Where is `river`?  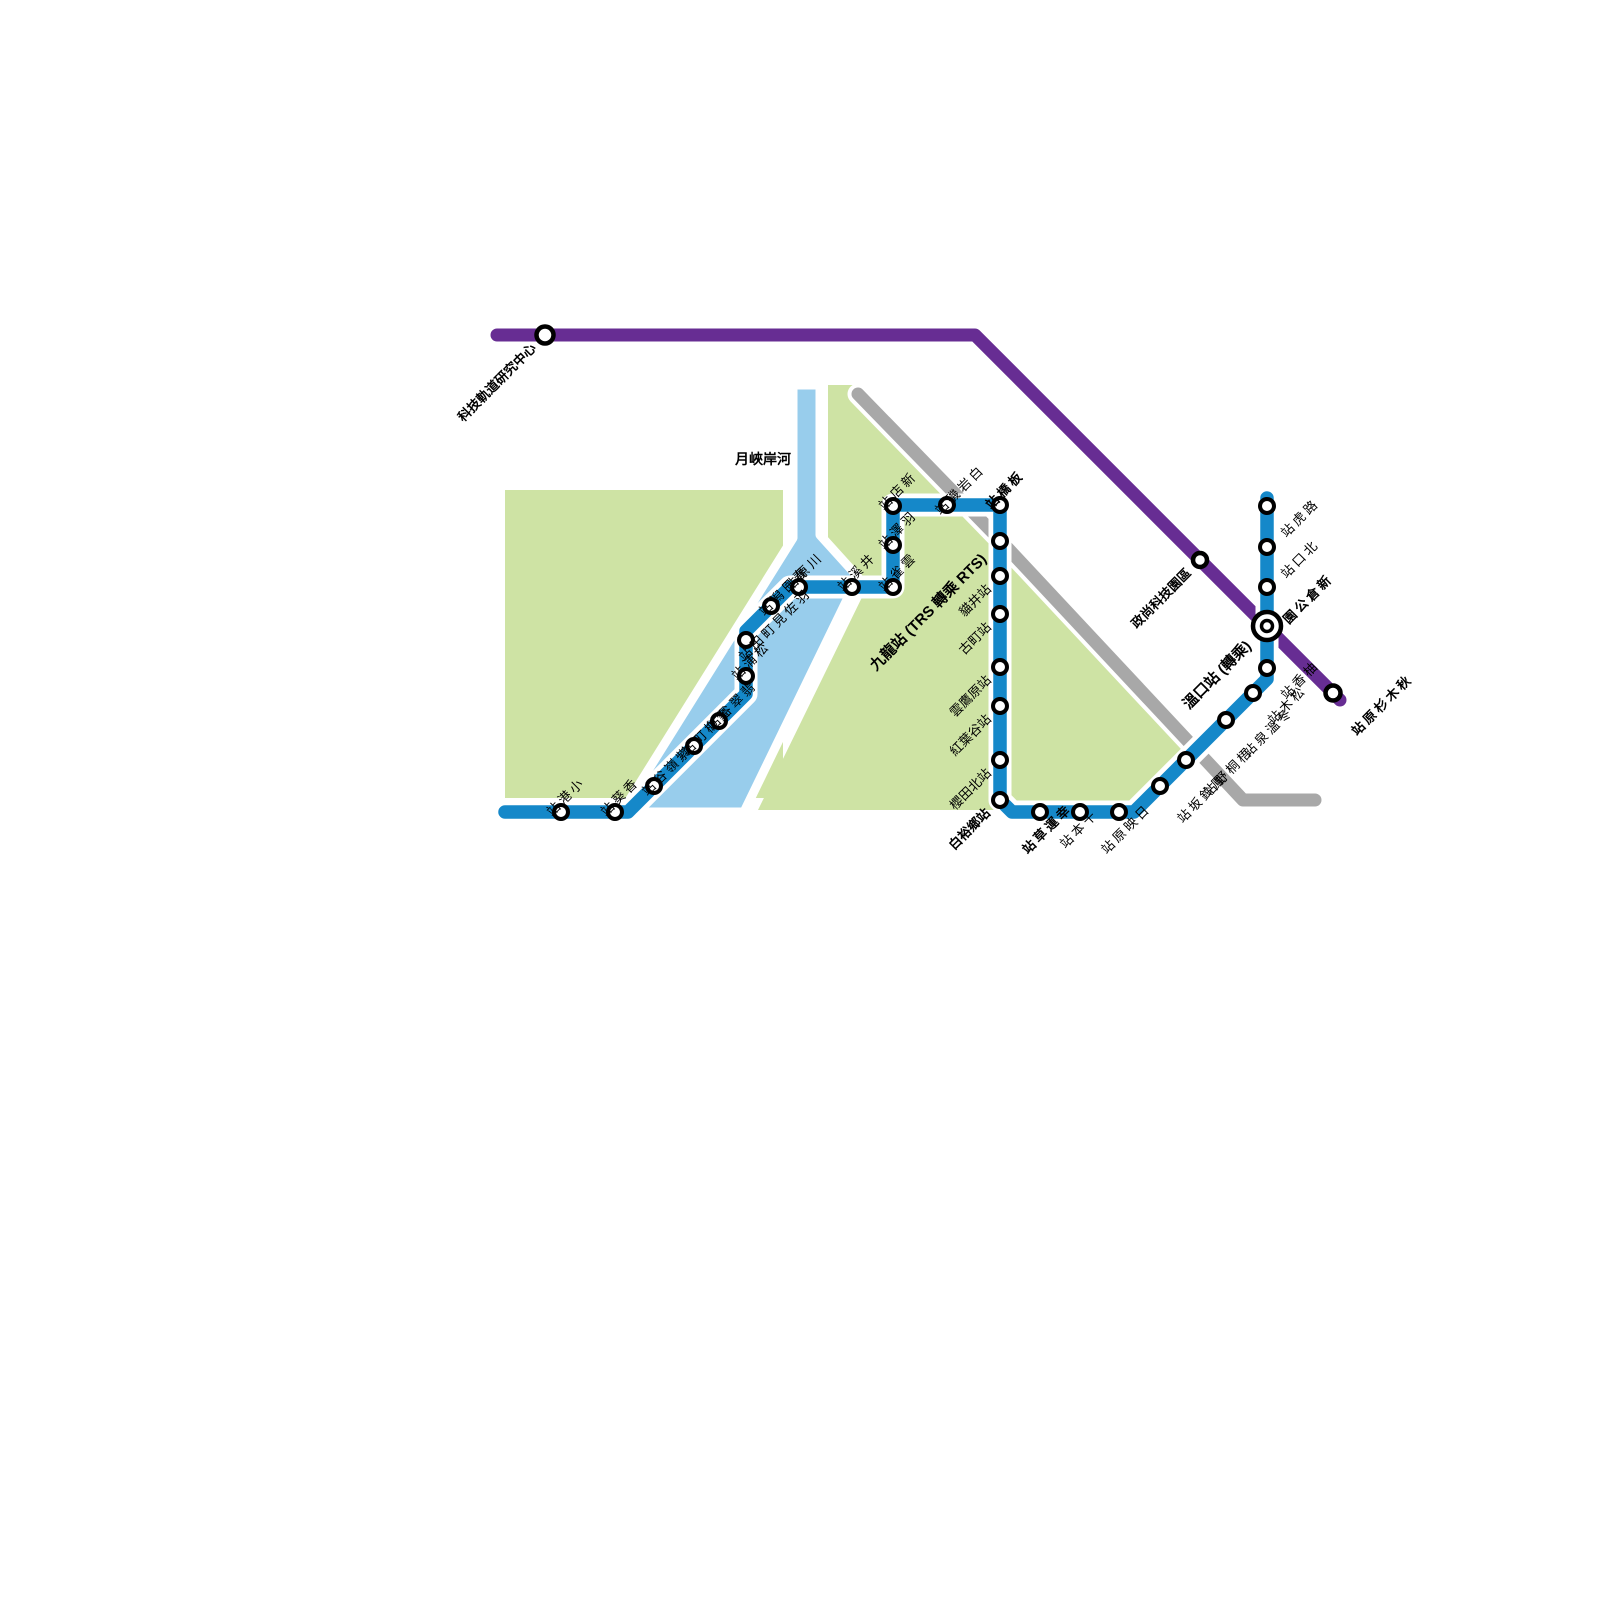 river is located at coordinates (740, 598).